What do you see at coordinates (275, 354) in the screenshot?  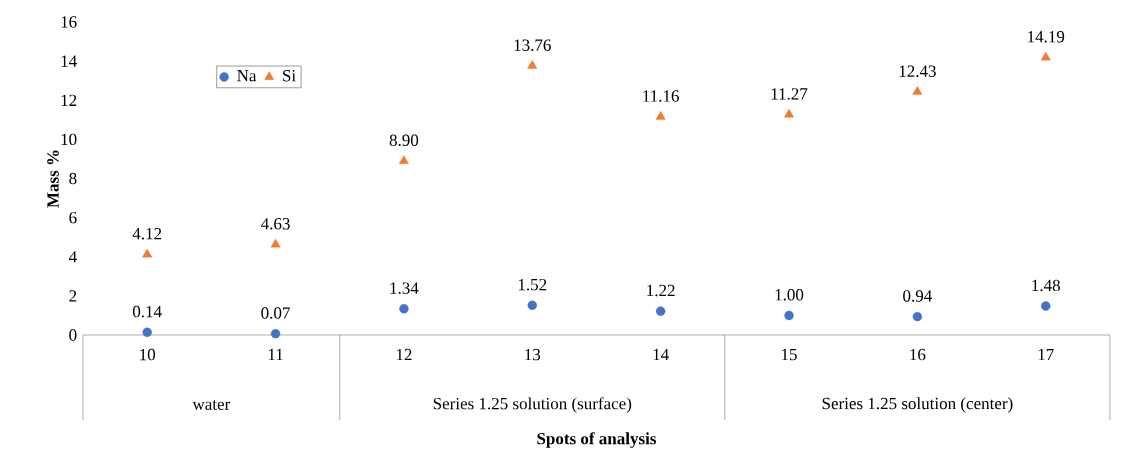 I see `x-tick-label: 11` at bounding box center [275, 354].